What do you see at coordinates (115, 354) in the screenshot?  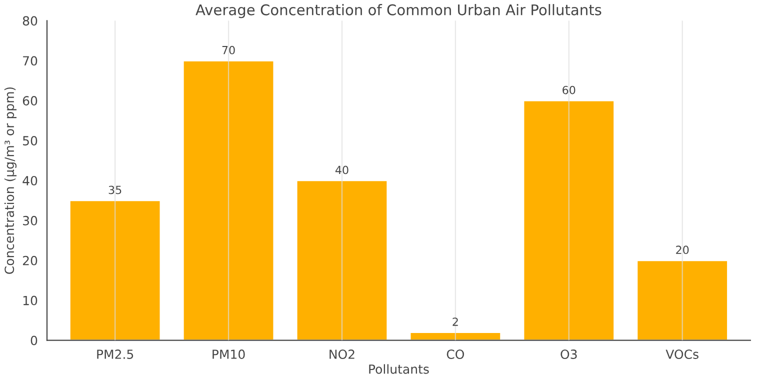 I see `x-tick-label: PM2.5` at bounding box center [115, 354].